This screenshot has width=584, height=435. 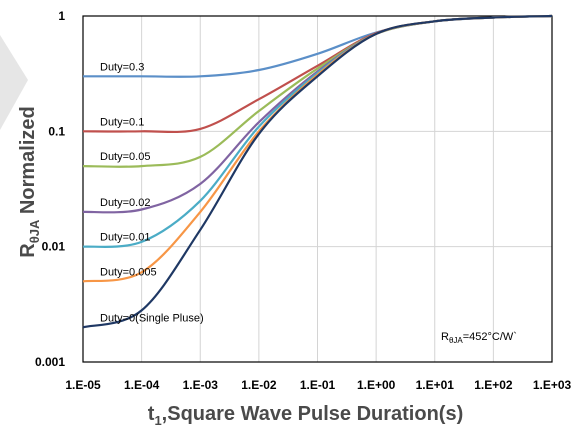 I want to click on x-axis-title: t1,Square Wave Pulse Duration(s), so click(x=305, y=415).